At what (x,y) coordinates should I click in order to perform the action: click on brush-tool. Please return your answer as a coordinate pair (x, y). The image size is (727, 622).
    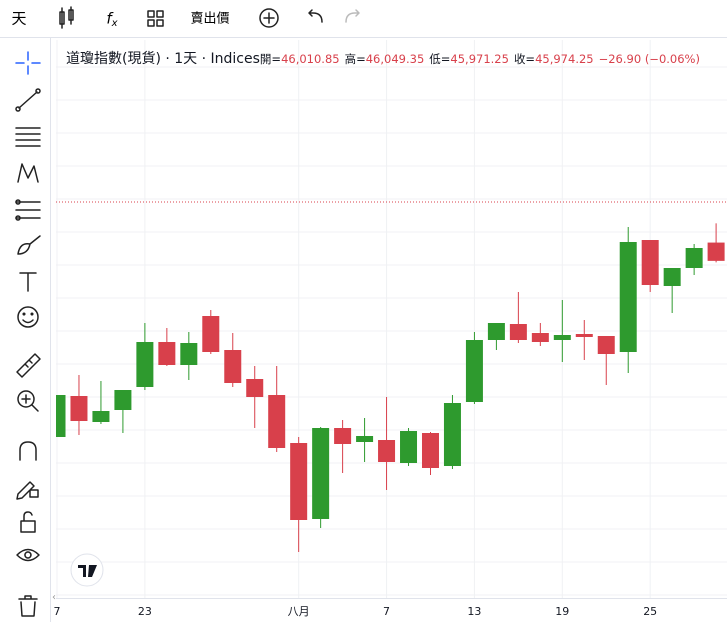
    Looking at the image, I should click on (29, 245).